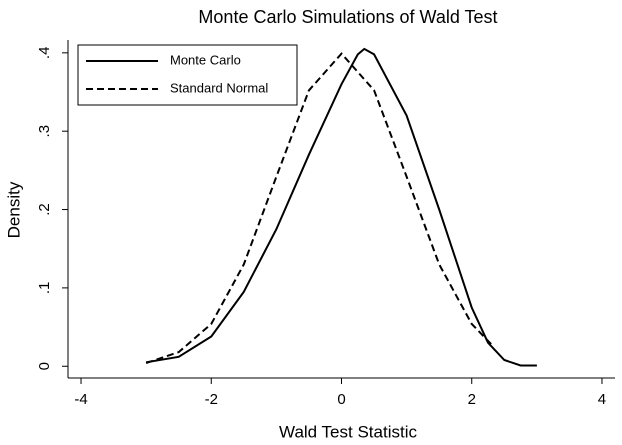 Image resolution: width=622 pixels, height=445 pixels. I want to click on y-tick-label: .2, so click(44, 209).